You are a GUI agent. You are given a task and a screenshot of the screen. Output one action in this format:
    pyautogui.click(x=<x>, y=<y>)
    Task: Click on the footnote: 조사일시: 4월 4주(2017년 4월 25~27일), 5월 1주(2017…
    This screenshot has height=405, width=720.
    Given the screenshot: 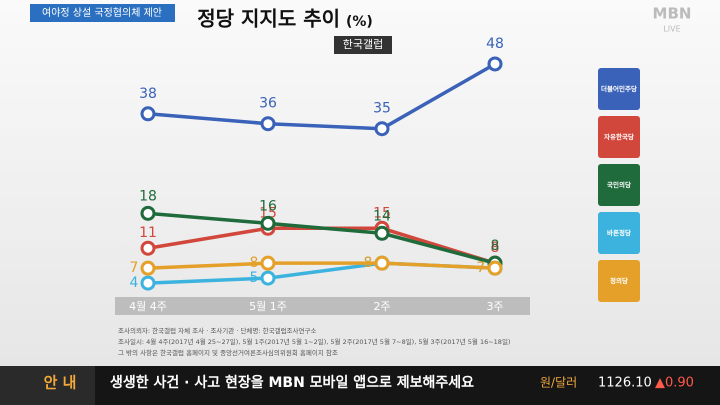 What is the action you would take?
    pyautogui.click(x=314, y=341)
    